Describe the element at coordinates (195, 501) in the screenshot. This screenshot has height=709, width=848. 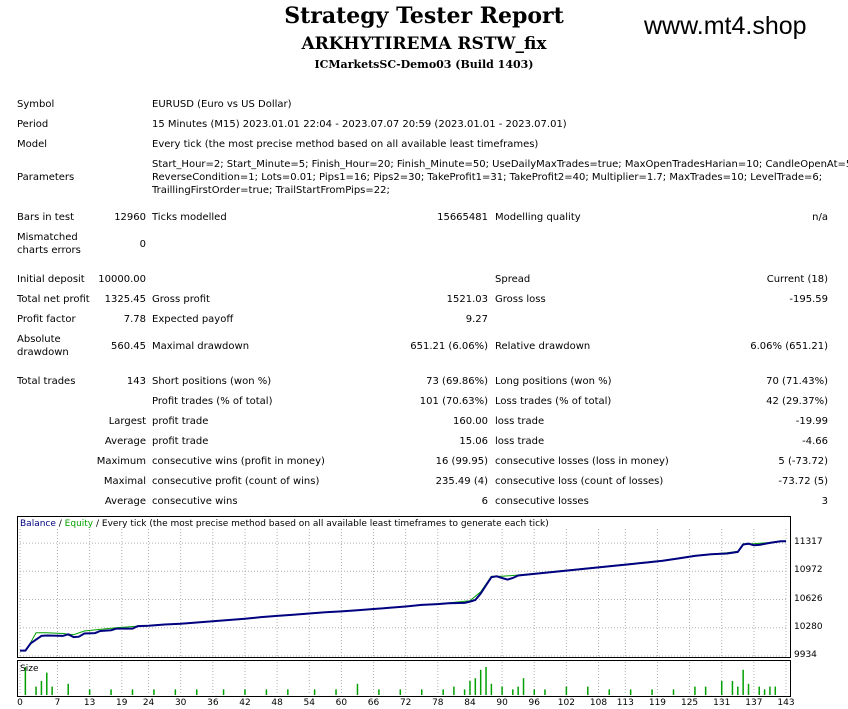
I see `average-consecutive-wins-label: consecutive wins` at that location.